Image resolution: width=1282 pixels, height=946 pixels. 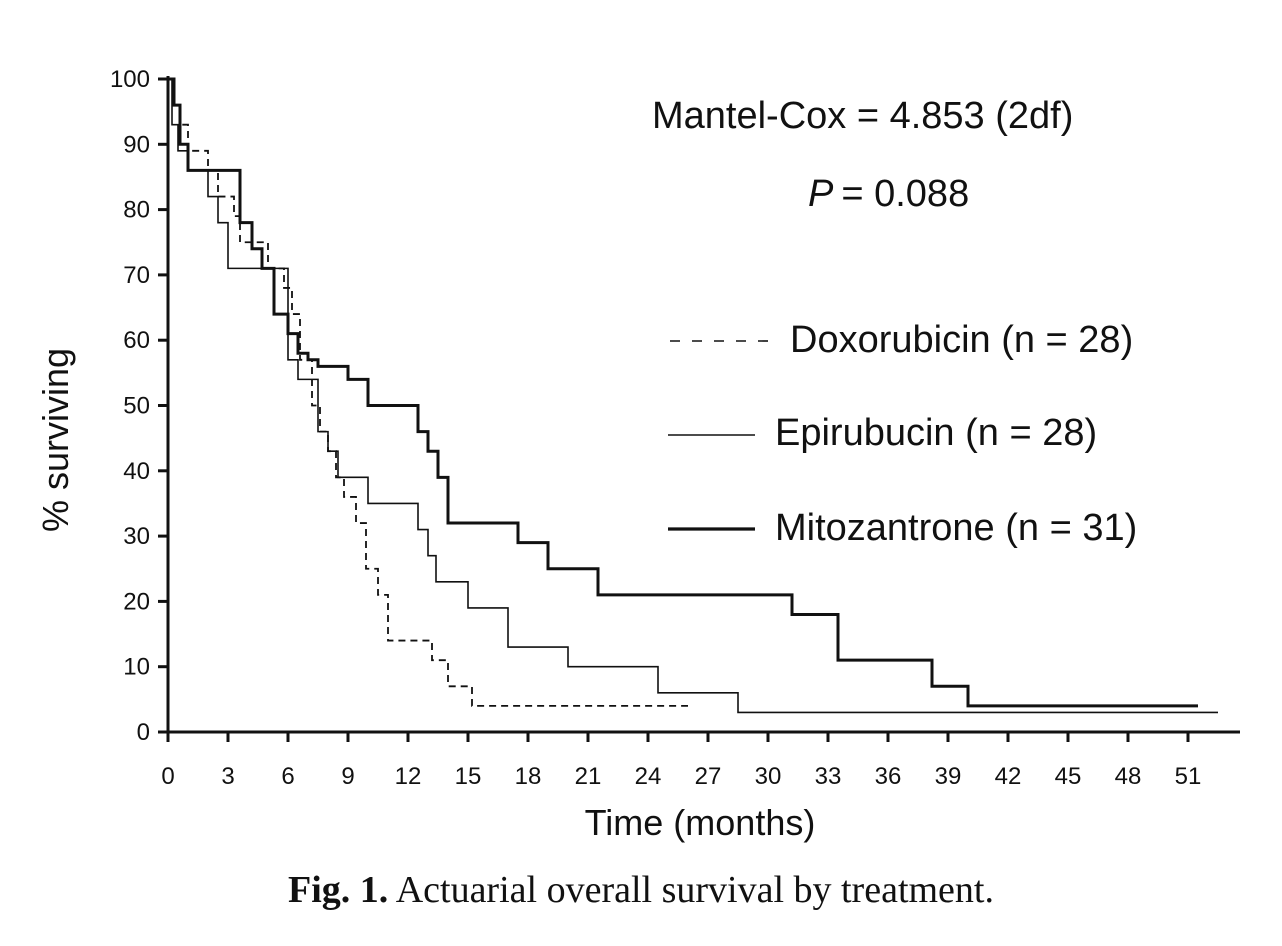 I want to click on x-axis: 0 3 6 9 12 15 18 21 24 27 30 33 36 39 42 45 48 51, so click(x=700, y=760).